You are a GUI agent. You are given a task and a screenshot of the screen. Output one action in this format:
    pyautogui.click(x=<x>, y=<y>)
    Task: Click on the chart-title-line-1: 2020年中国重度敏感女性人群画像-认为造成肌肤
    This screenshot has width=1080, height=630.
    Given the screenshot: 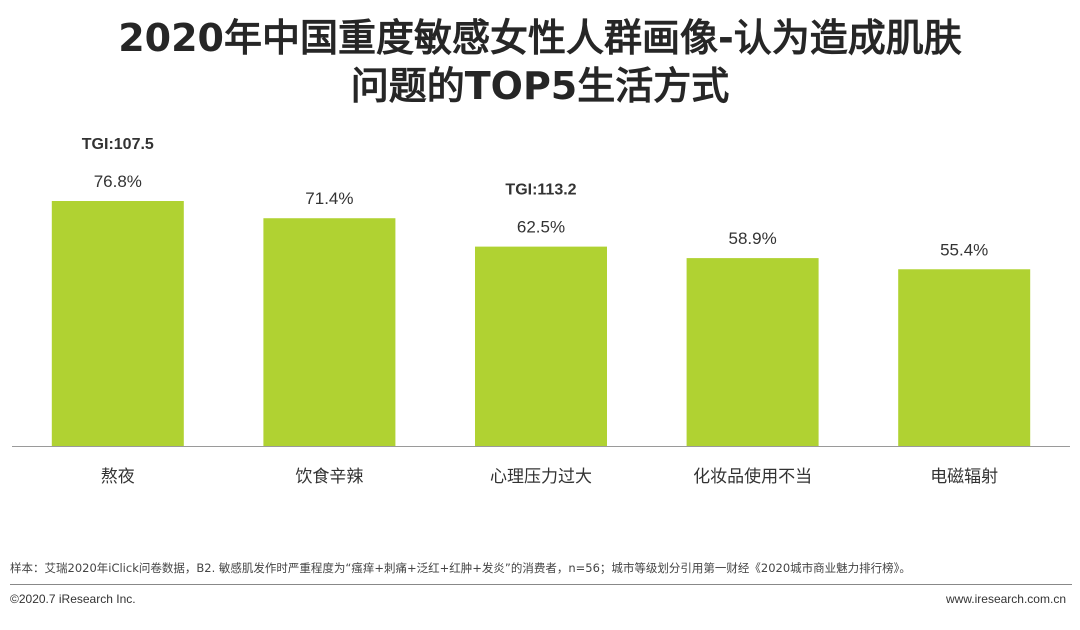 What is the action you would take?
    pyautogui.click(x=540, y=38)
    